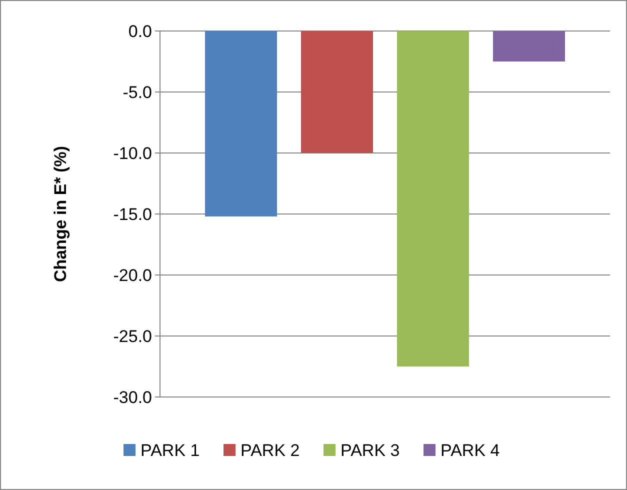 Image resolution: width=627 pixels, height=490 pixels. I want to click on y-tick-label: -15.0, so click(132, 214).